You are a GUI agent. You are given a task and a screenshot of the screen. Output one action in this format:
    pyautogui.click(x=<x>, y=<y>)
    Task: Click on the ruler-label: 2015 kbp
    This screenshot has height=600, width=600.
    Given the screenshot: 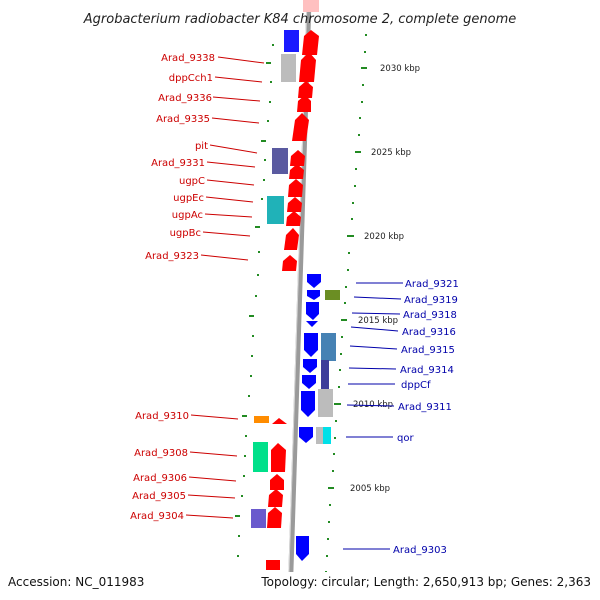 What is the action you would take?
    pyautogui.click(x=378, y=321)
    